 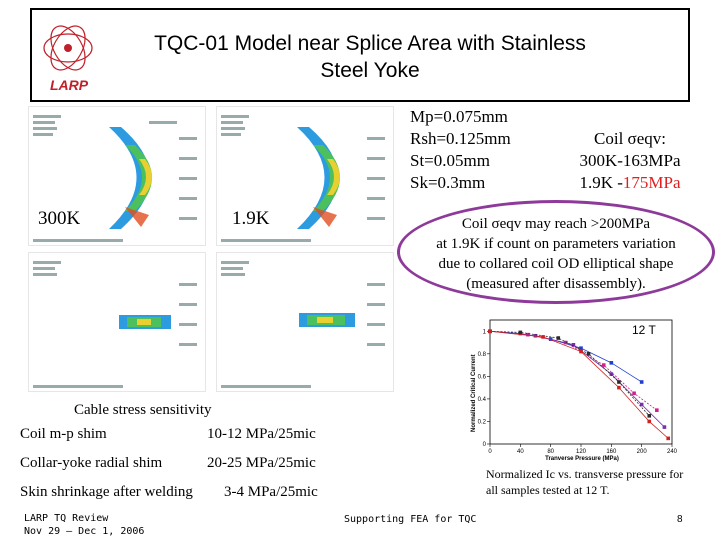 What do you see at coordinates (550, 452) in the screenshot?
I see `x-tick-label: 80` at bounding box center [550, 452].